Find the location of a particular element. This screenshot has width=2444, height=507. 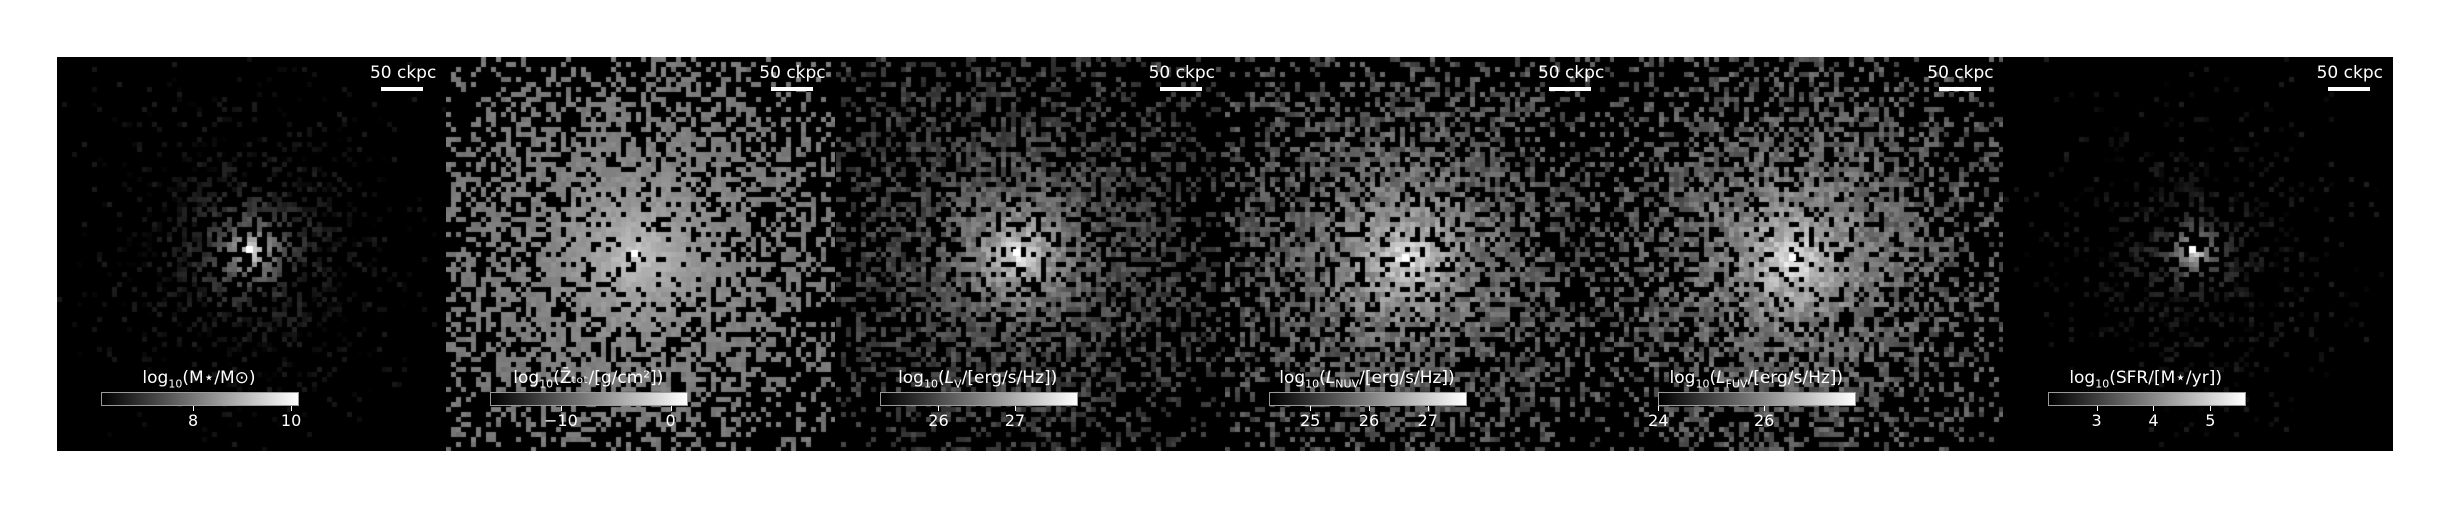

panel-nuv-luminosity: 50 ckpc log10(LNUV/[erg/s/Hz]) 25 26 27 is located at coordinates (1419, 254).